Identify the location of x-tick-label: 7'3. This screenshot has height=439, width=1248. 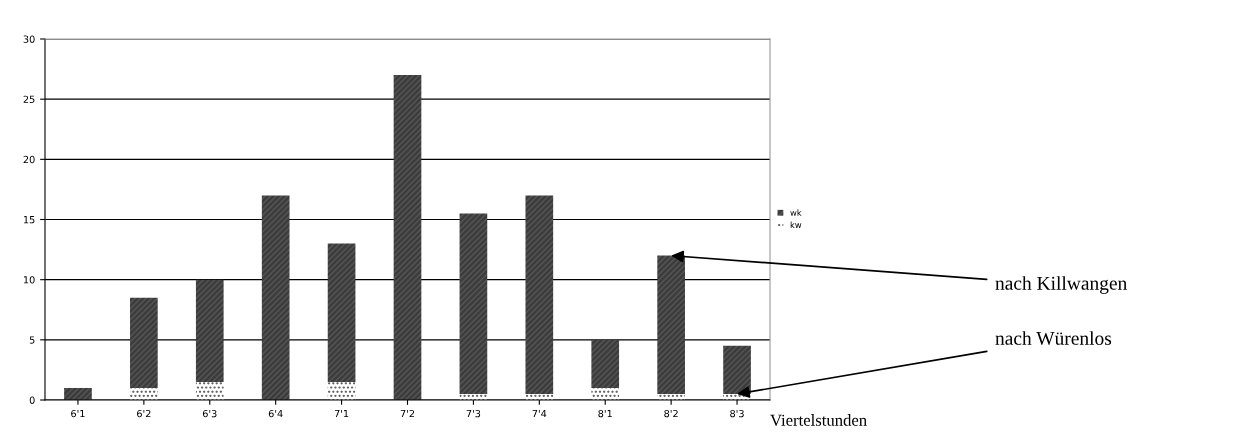
(473, 413).